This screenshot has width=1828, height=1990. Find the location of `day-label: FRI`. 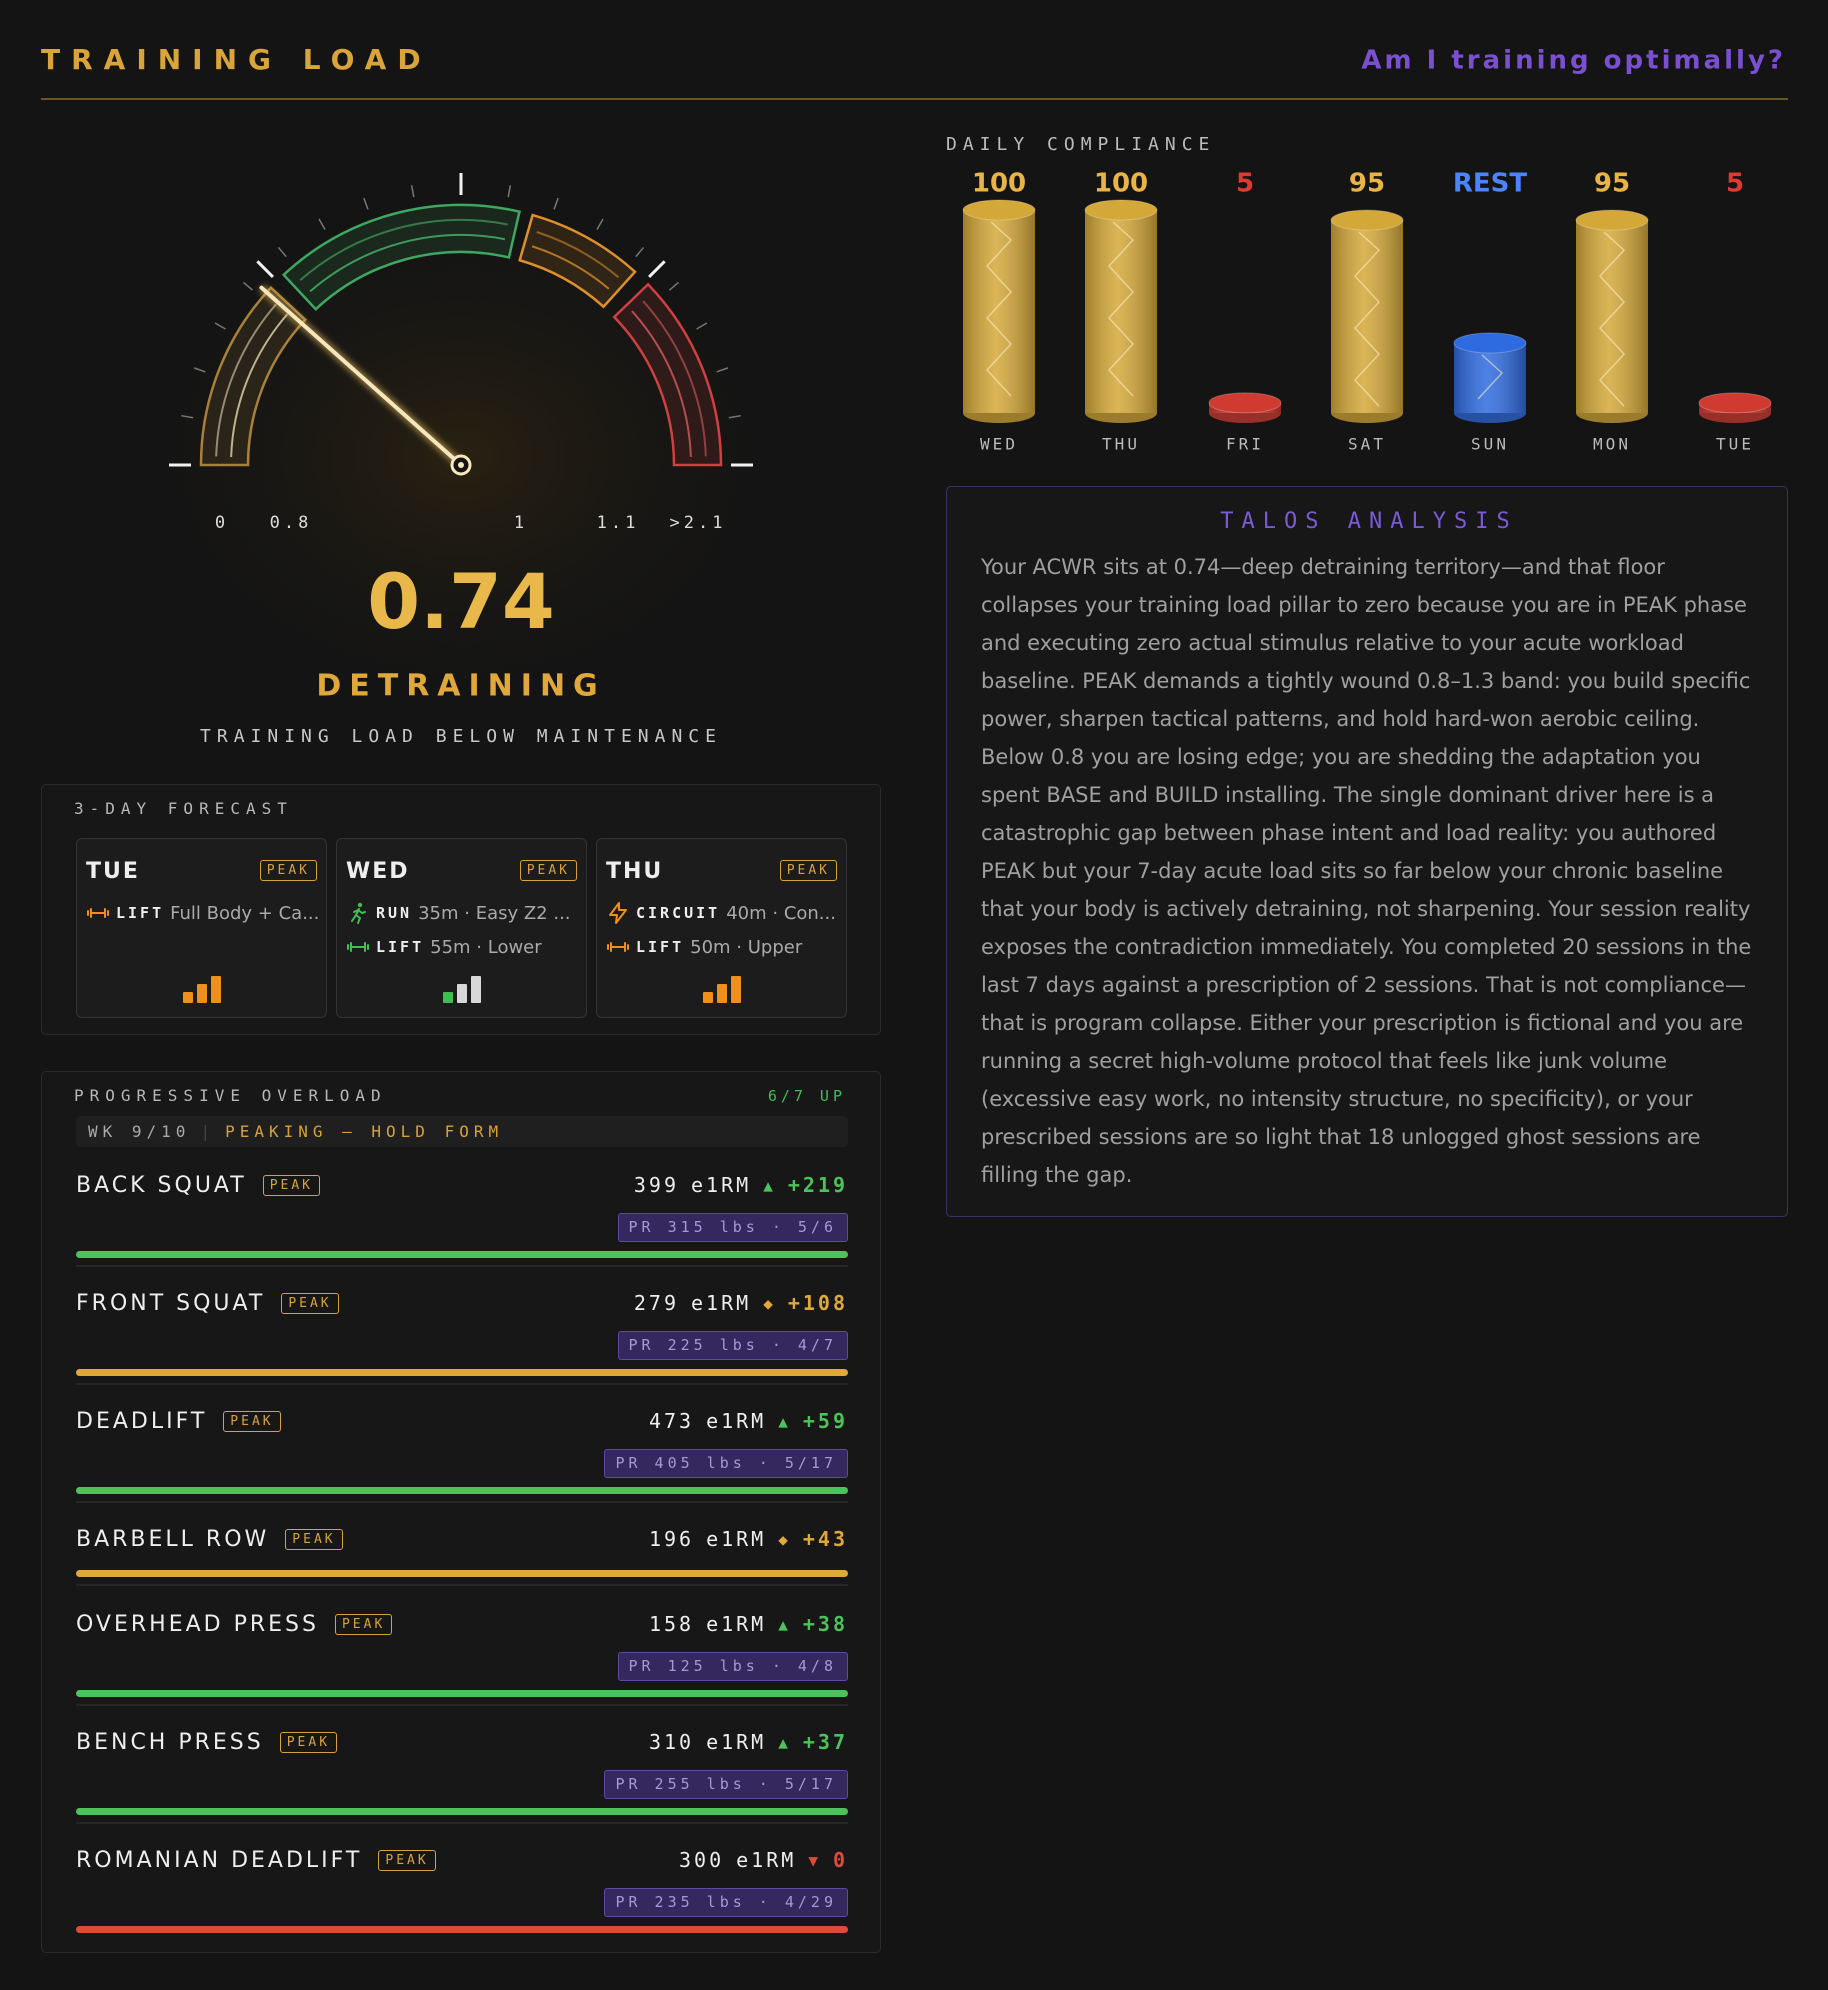

day-label: FRI is located at coordinates (1245, 444).